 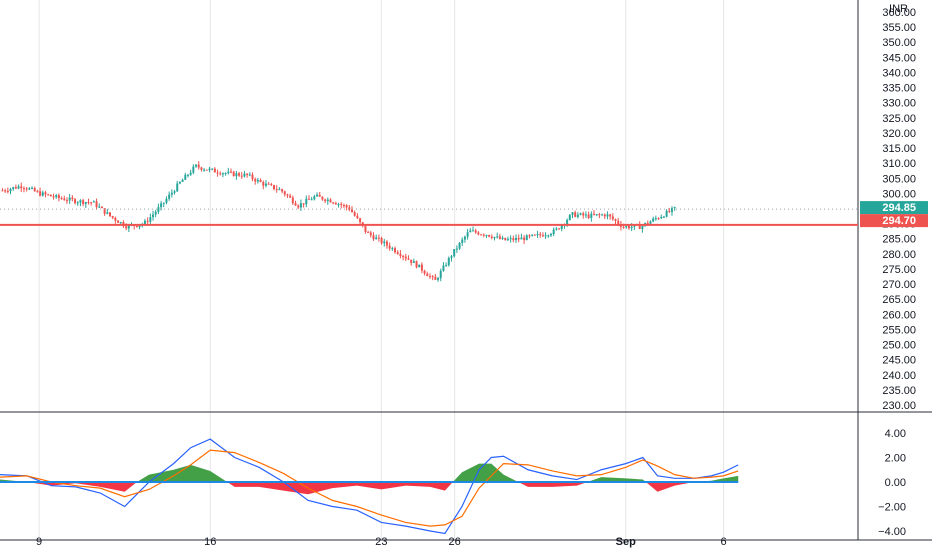 I want to click on price-tick-label: 305.00, so click(x=899, y=179).